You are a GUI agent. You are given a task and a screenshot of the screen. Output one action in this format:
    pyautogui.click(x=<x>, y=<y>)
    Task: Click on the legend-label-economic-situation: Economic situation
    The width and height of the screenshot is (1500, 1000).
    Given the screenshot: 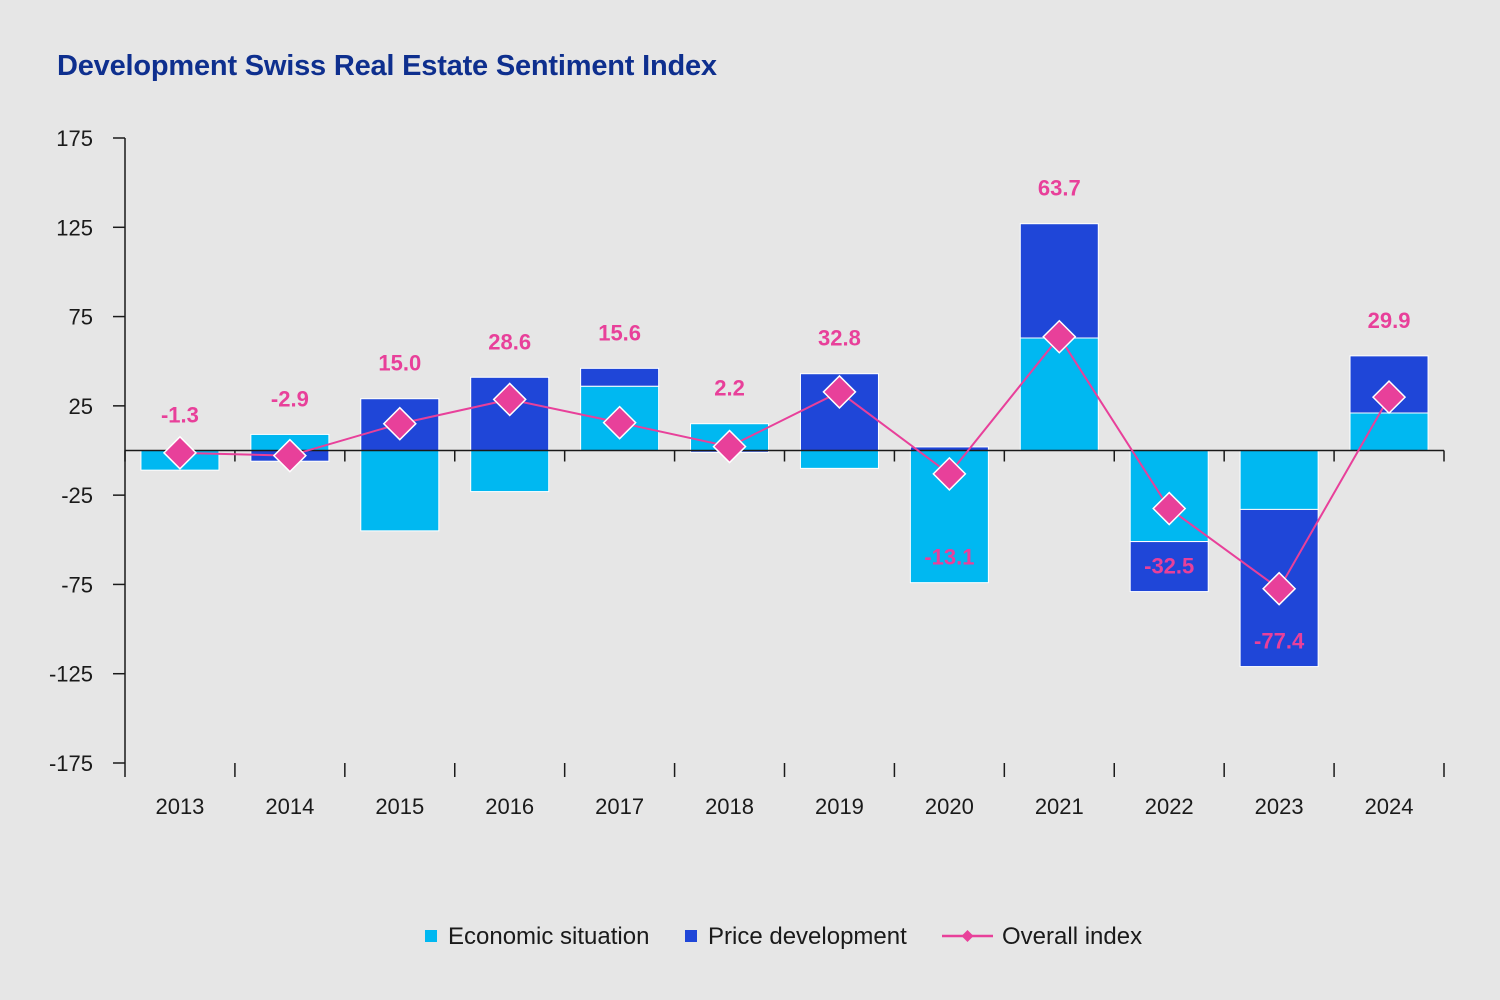 What is the action you would take?
    pyautogui.click(x=548, y=936)
    